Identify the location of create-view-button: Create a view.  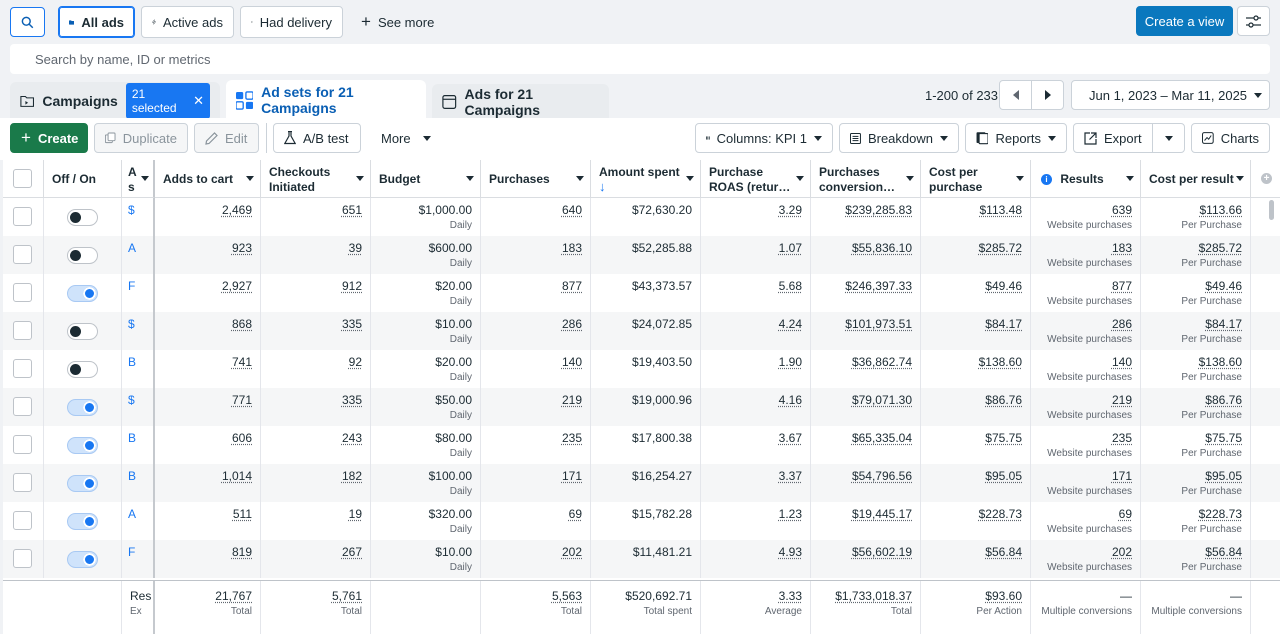
(1184, 21).